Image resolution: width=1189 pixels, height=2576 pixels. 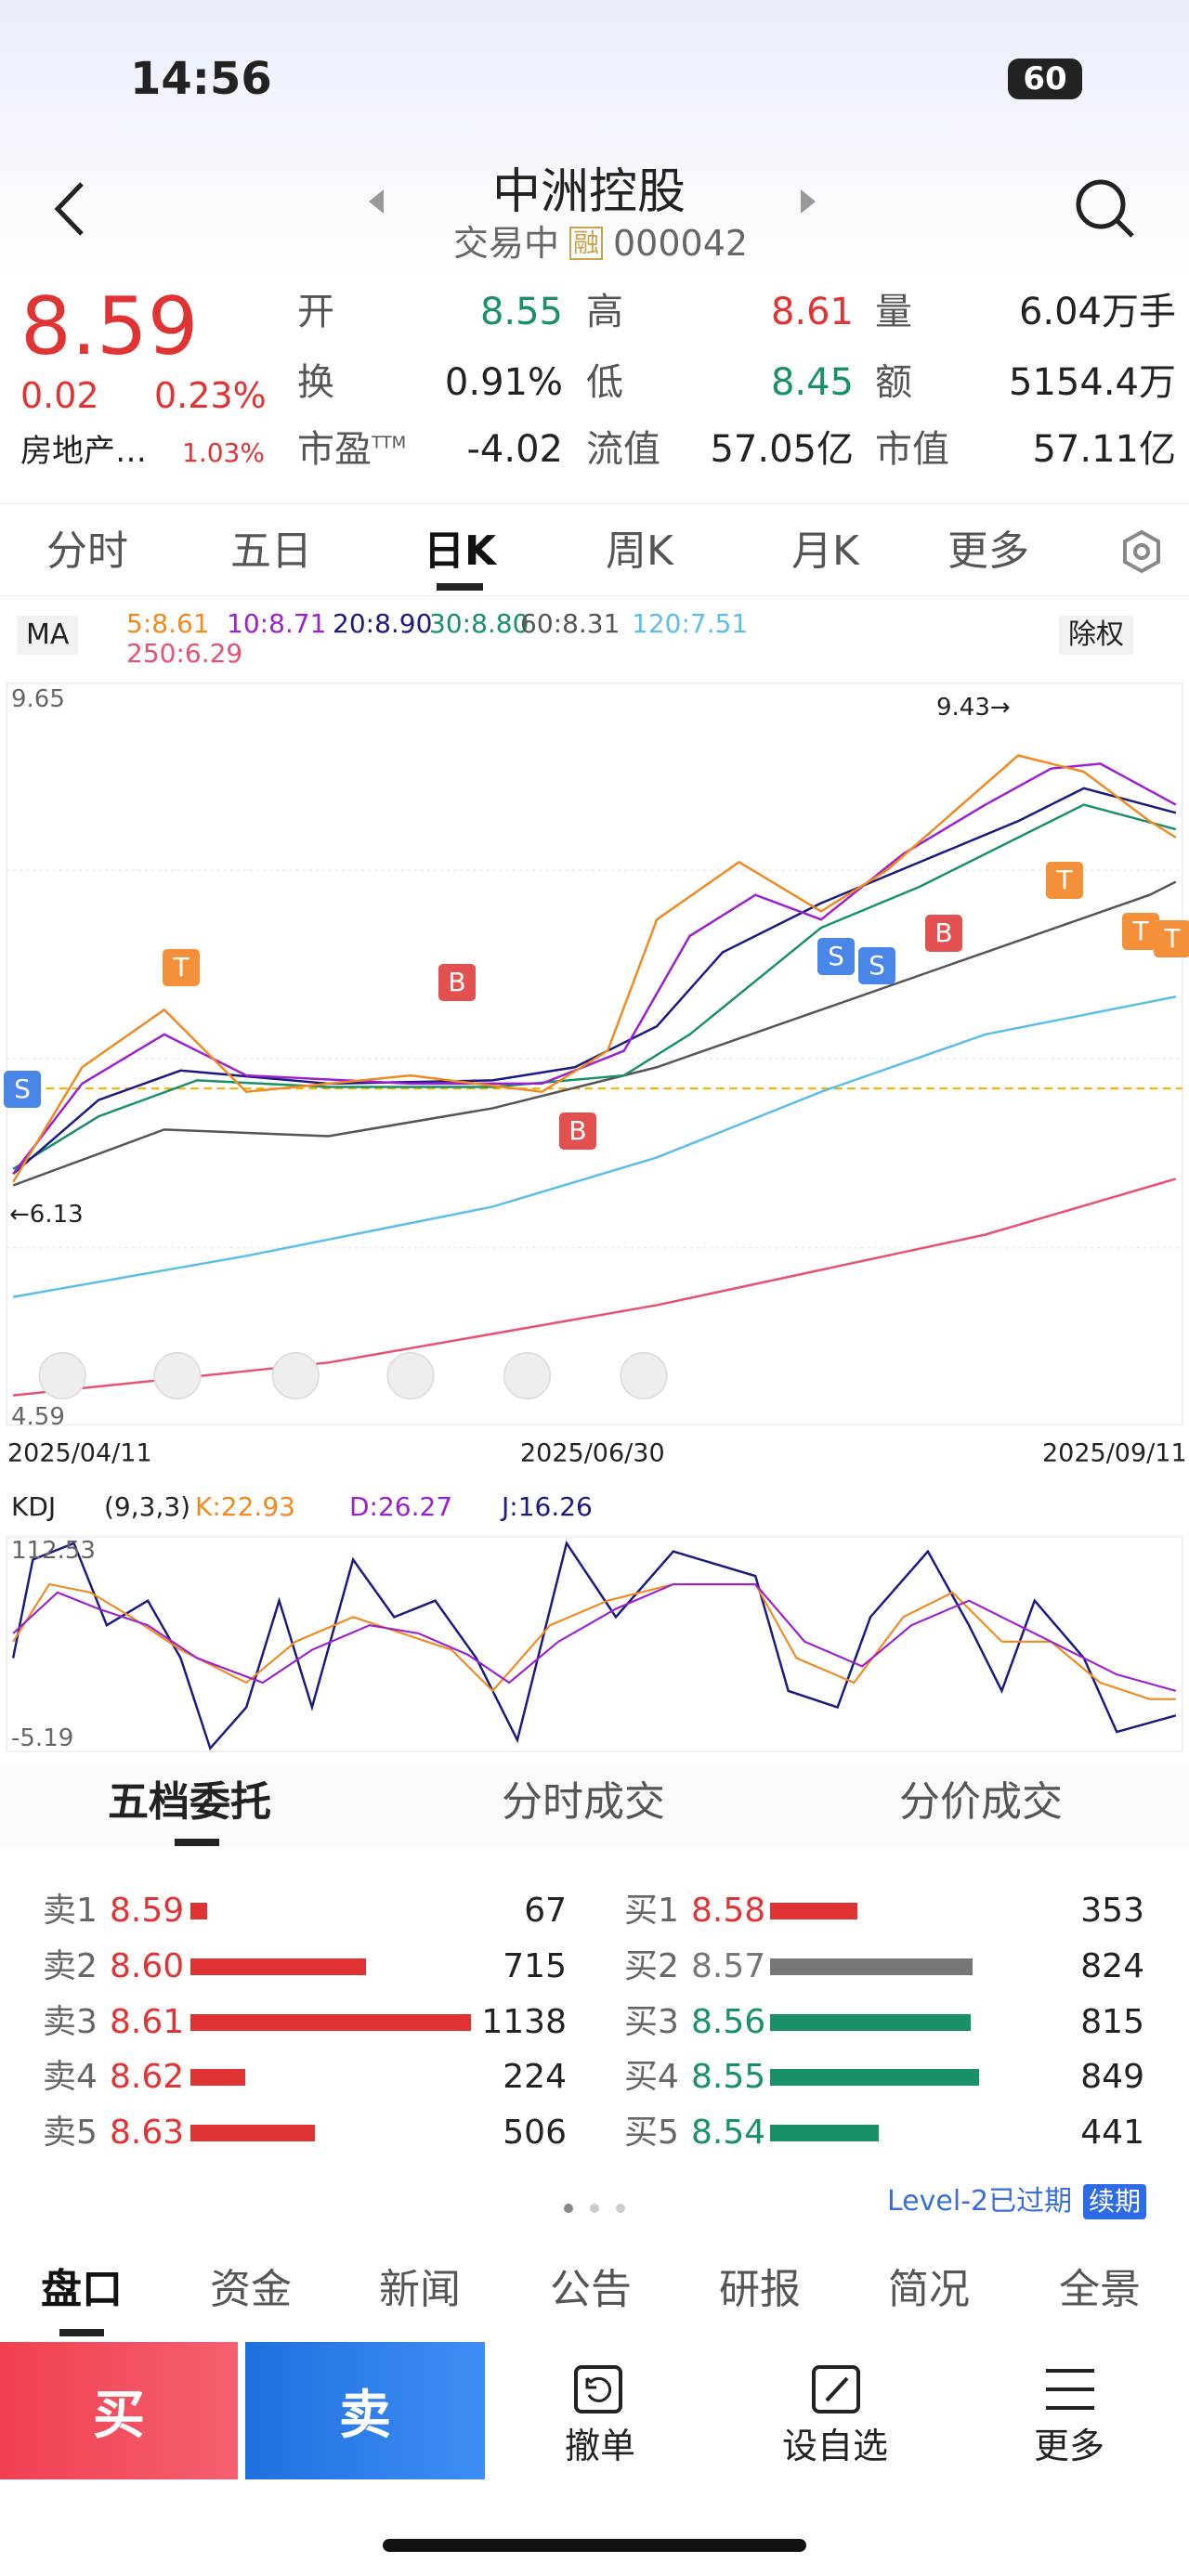 I want to click on ob-volume: 815, so click(x=1112, y=2022).